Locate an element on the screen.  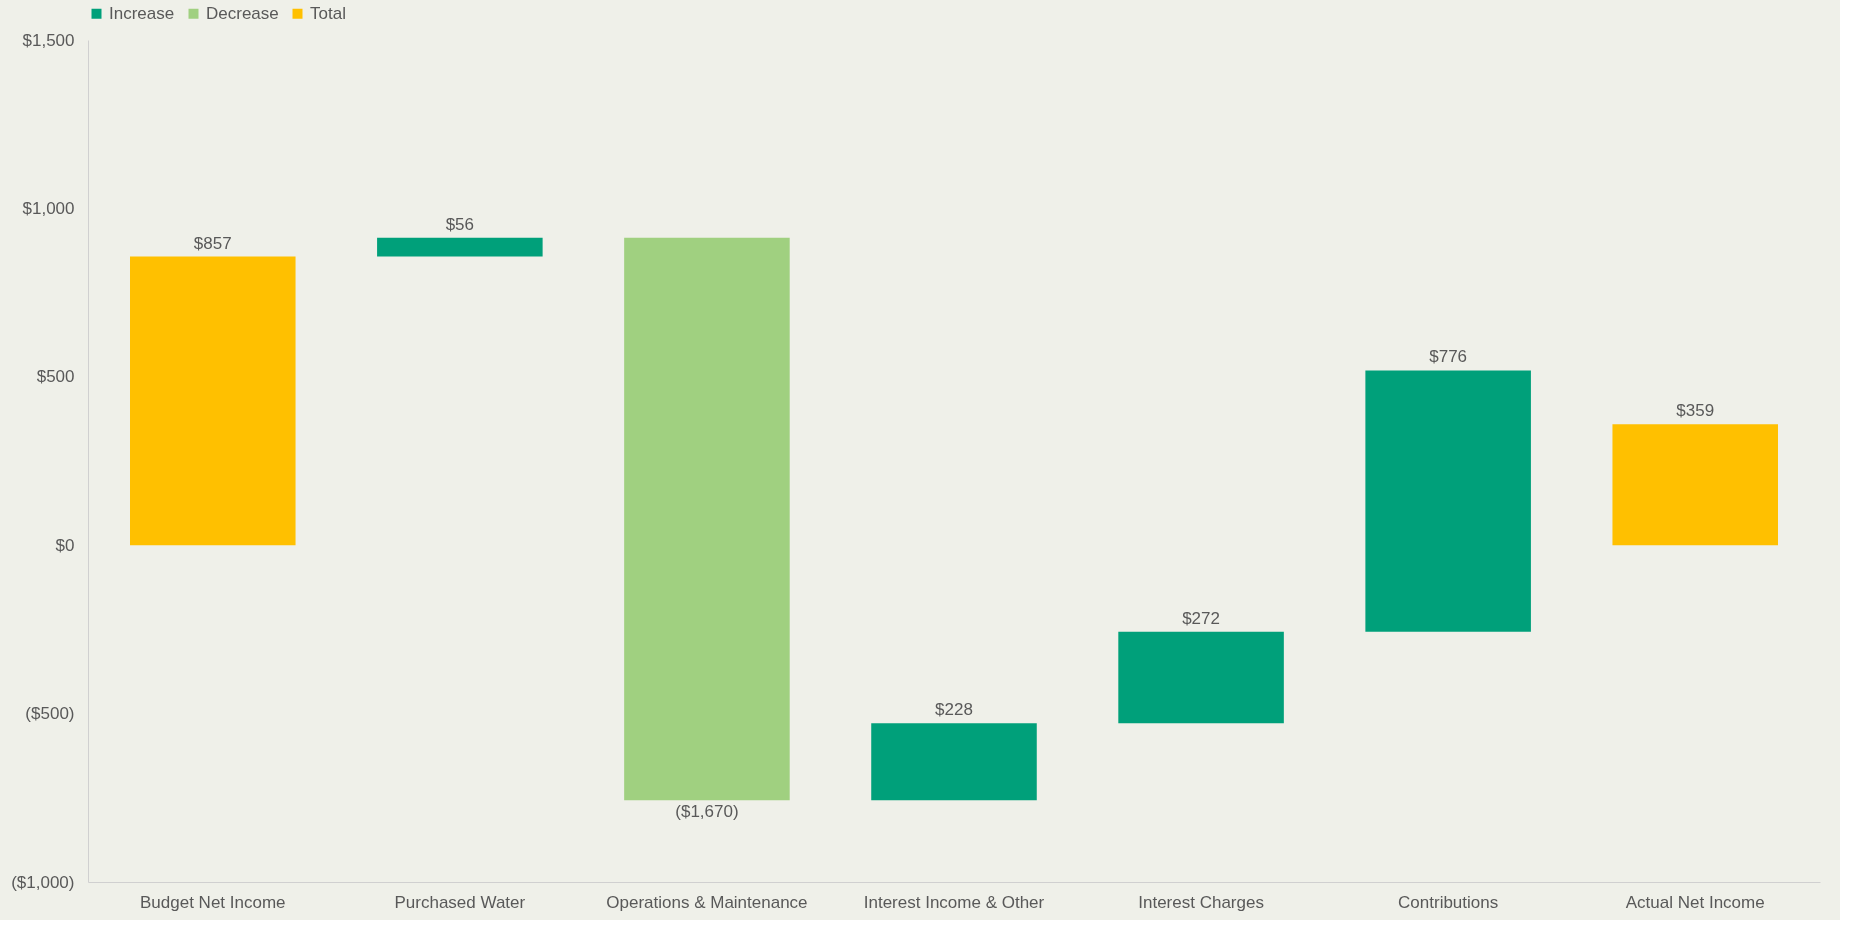
data-label: $228 is located at coordinates (954, 710).